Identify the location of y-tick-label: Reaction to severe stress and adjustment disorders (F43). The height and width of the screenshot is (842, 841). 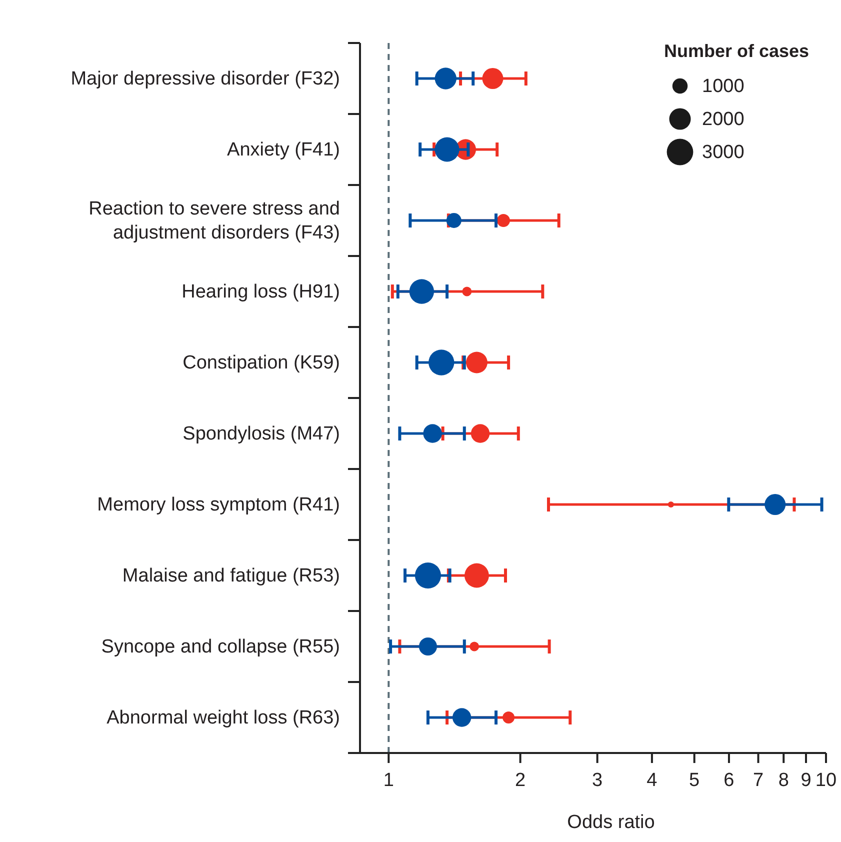
(214, 221).